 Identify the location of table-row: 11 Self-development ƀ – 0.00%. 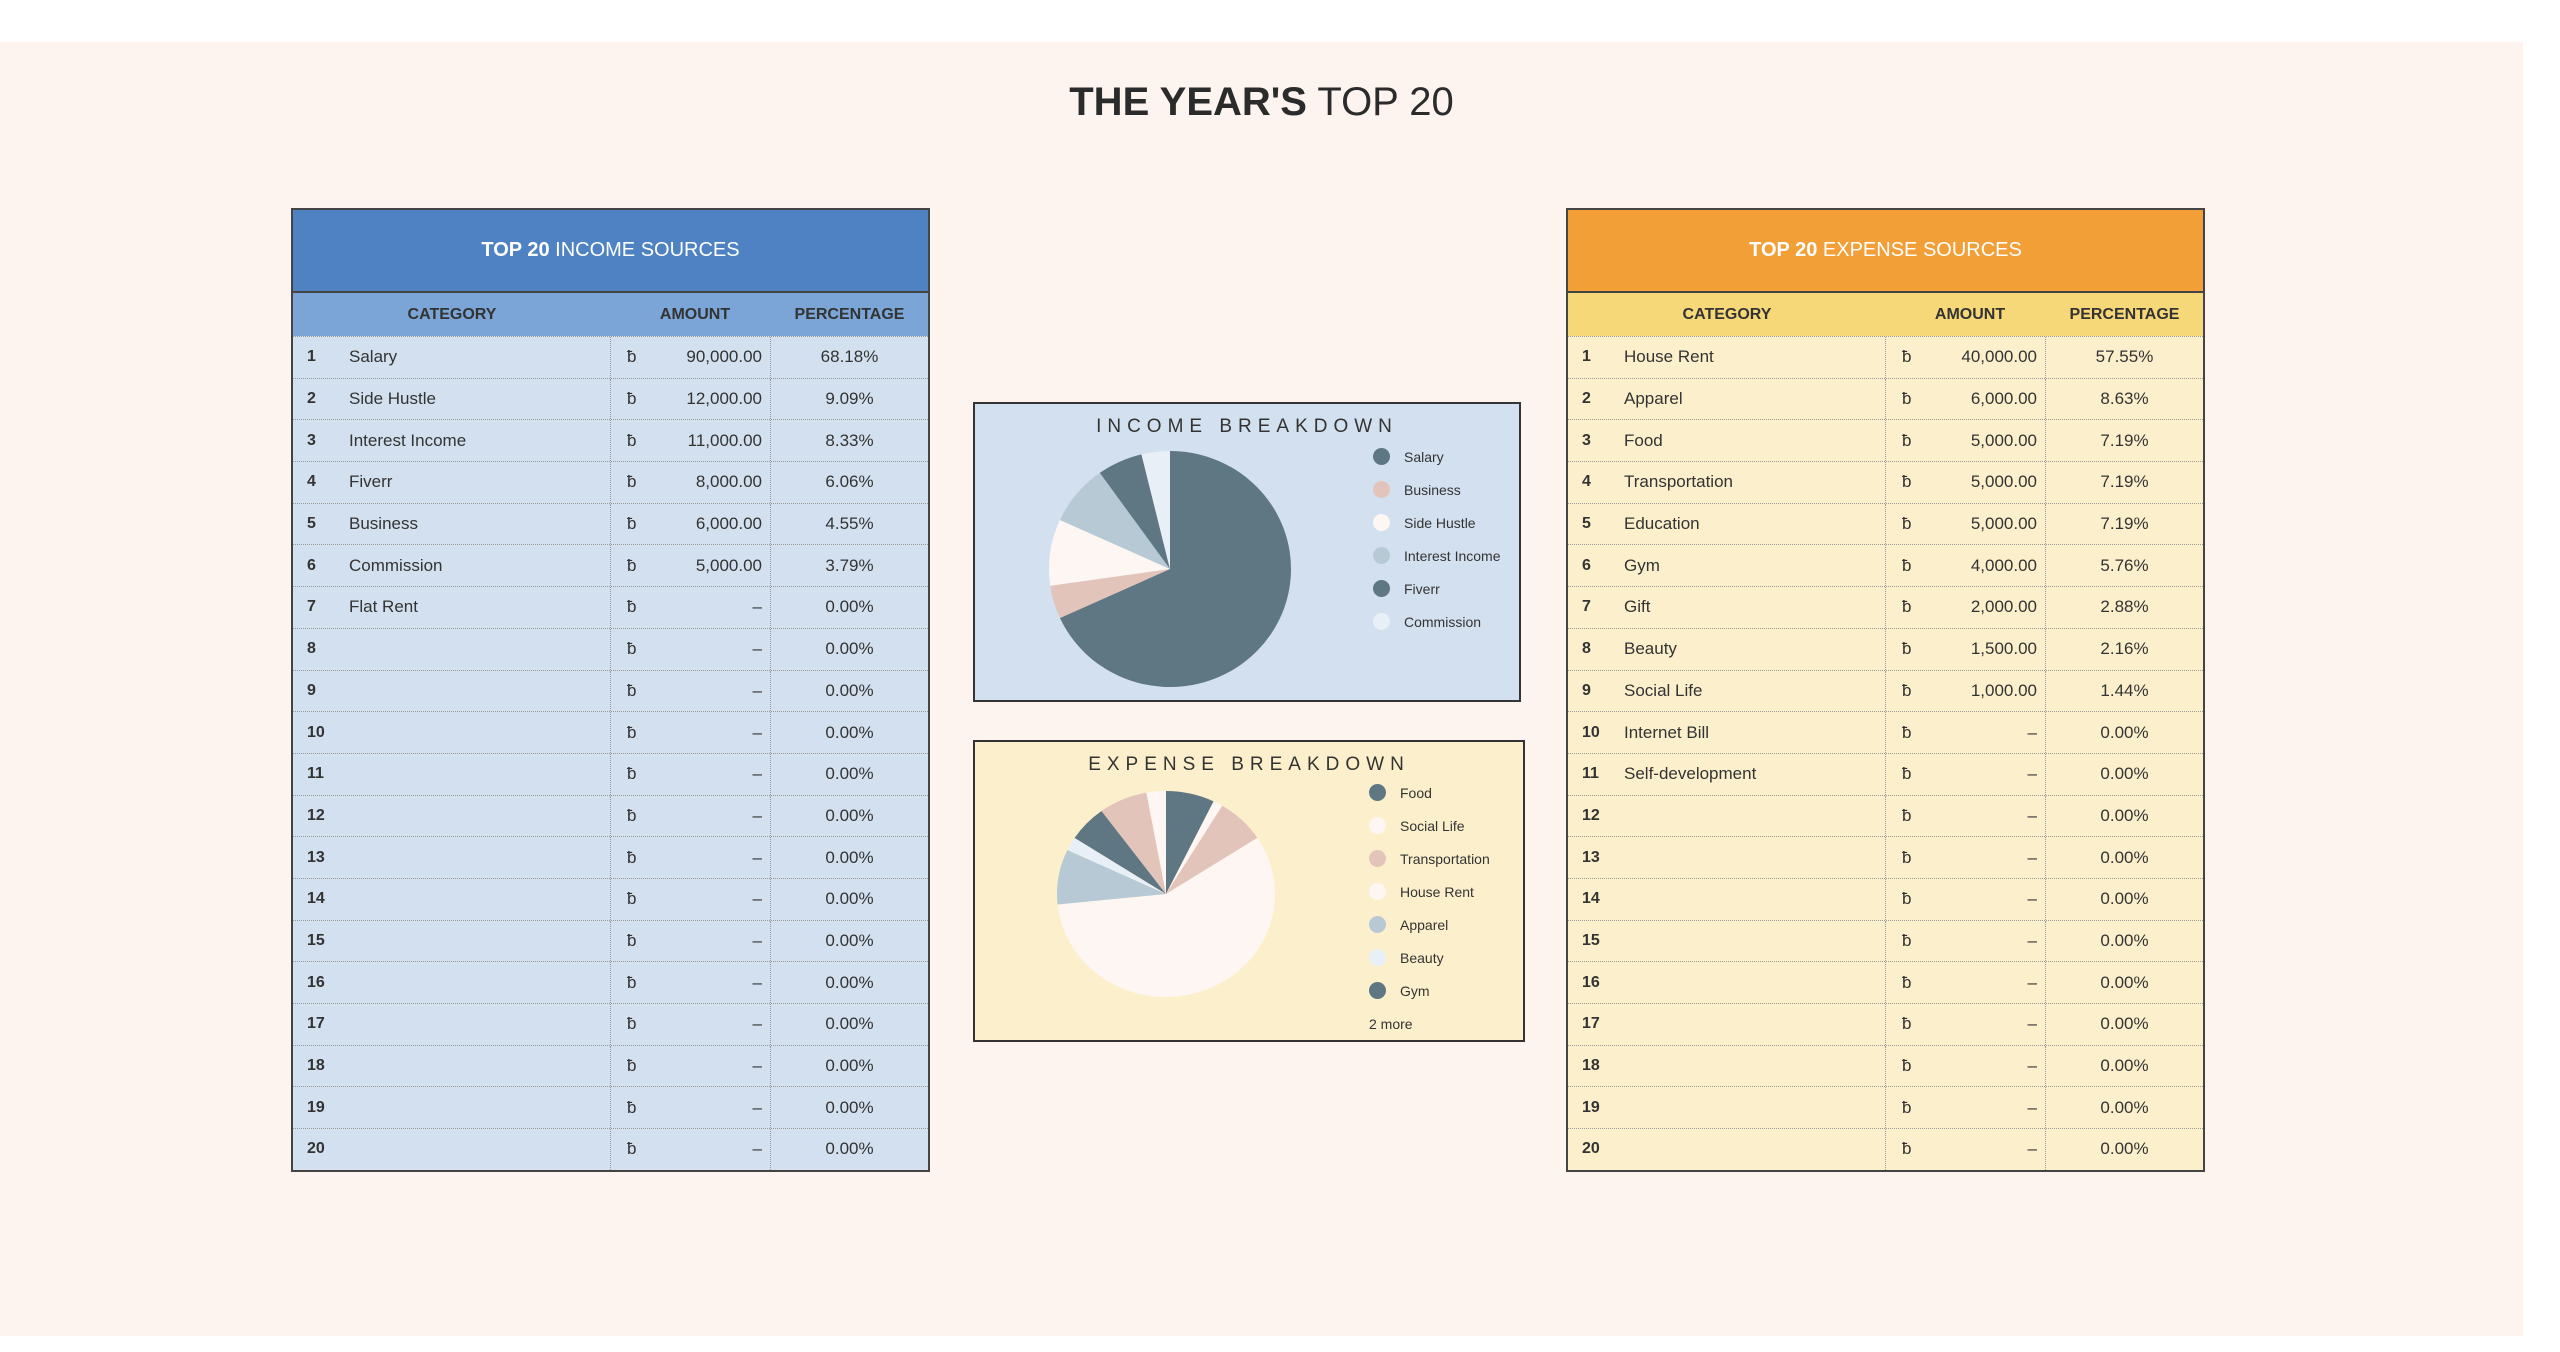
(1885, 773).